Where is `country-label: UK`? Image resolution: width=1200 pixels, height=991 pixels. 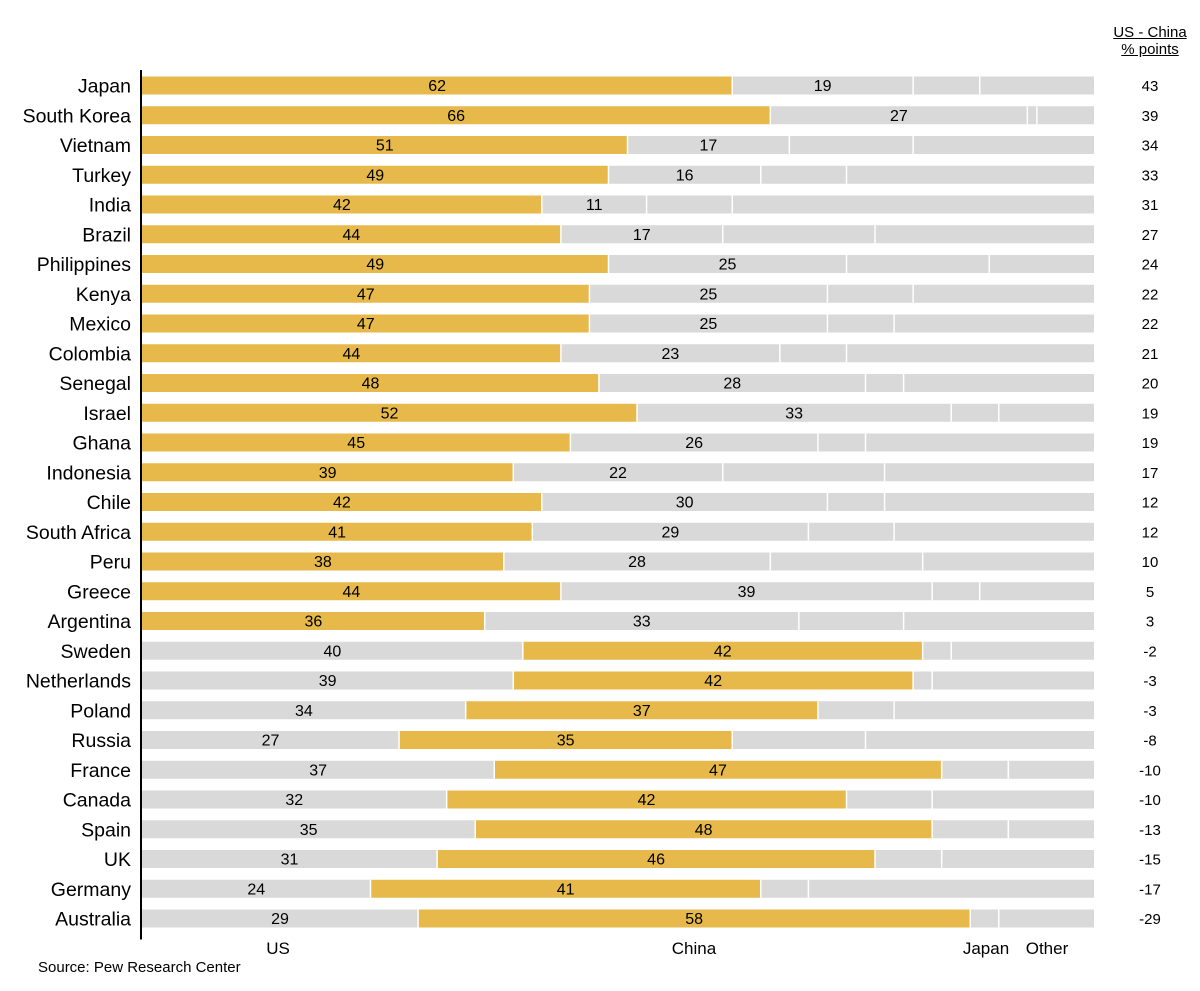
country-label: UK is located at coordinates (117, 860).